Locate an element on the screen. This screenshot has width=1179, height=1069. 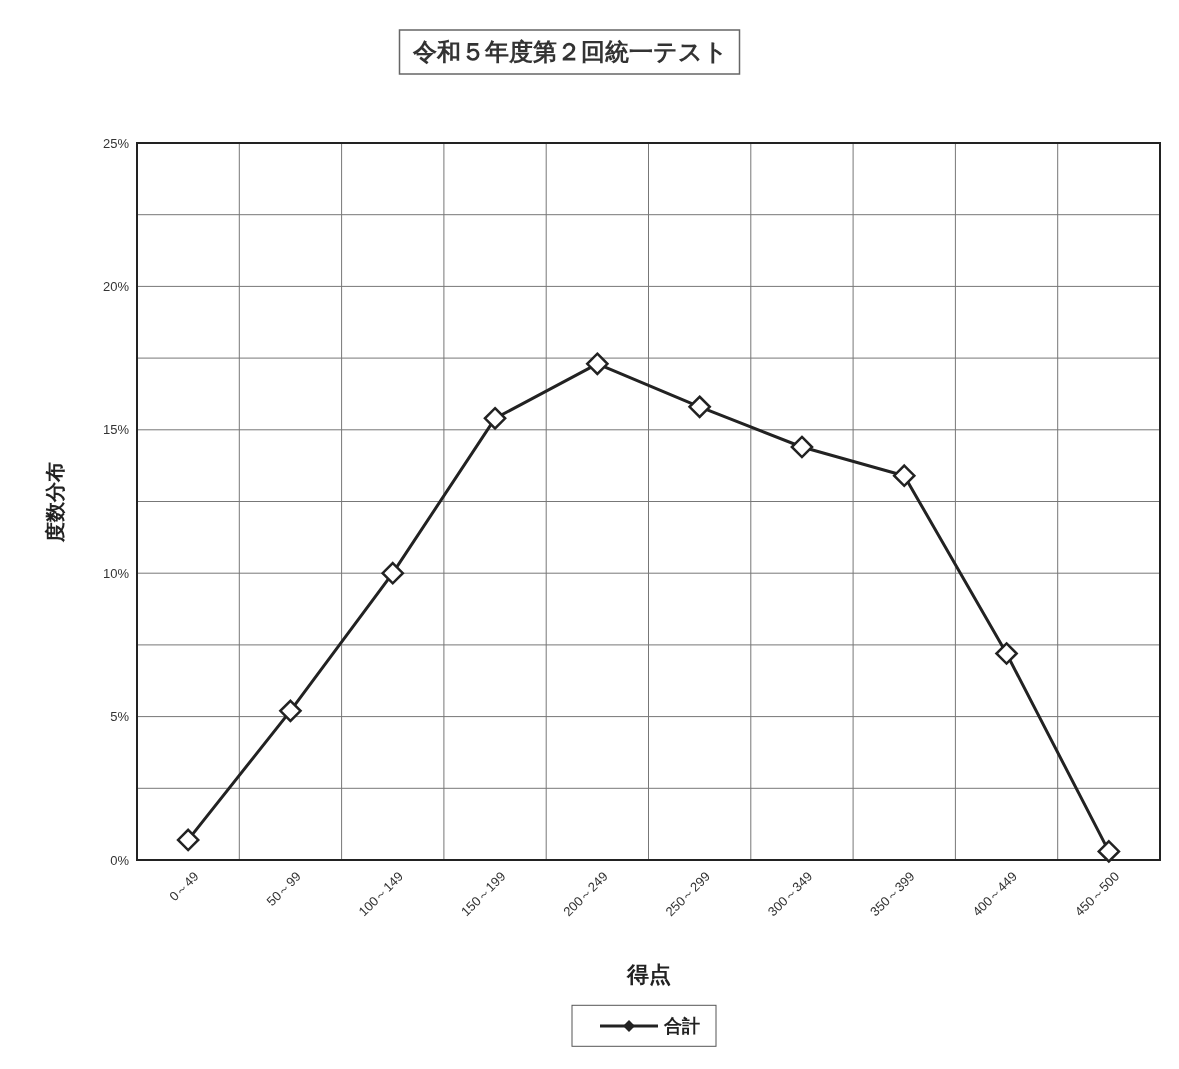
y-axis-title: 度数分布 is located at coordinates (55, 502).